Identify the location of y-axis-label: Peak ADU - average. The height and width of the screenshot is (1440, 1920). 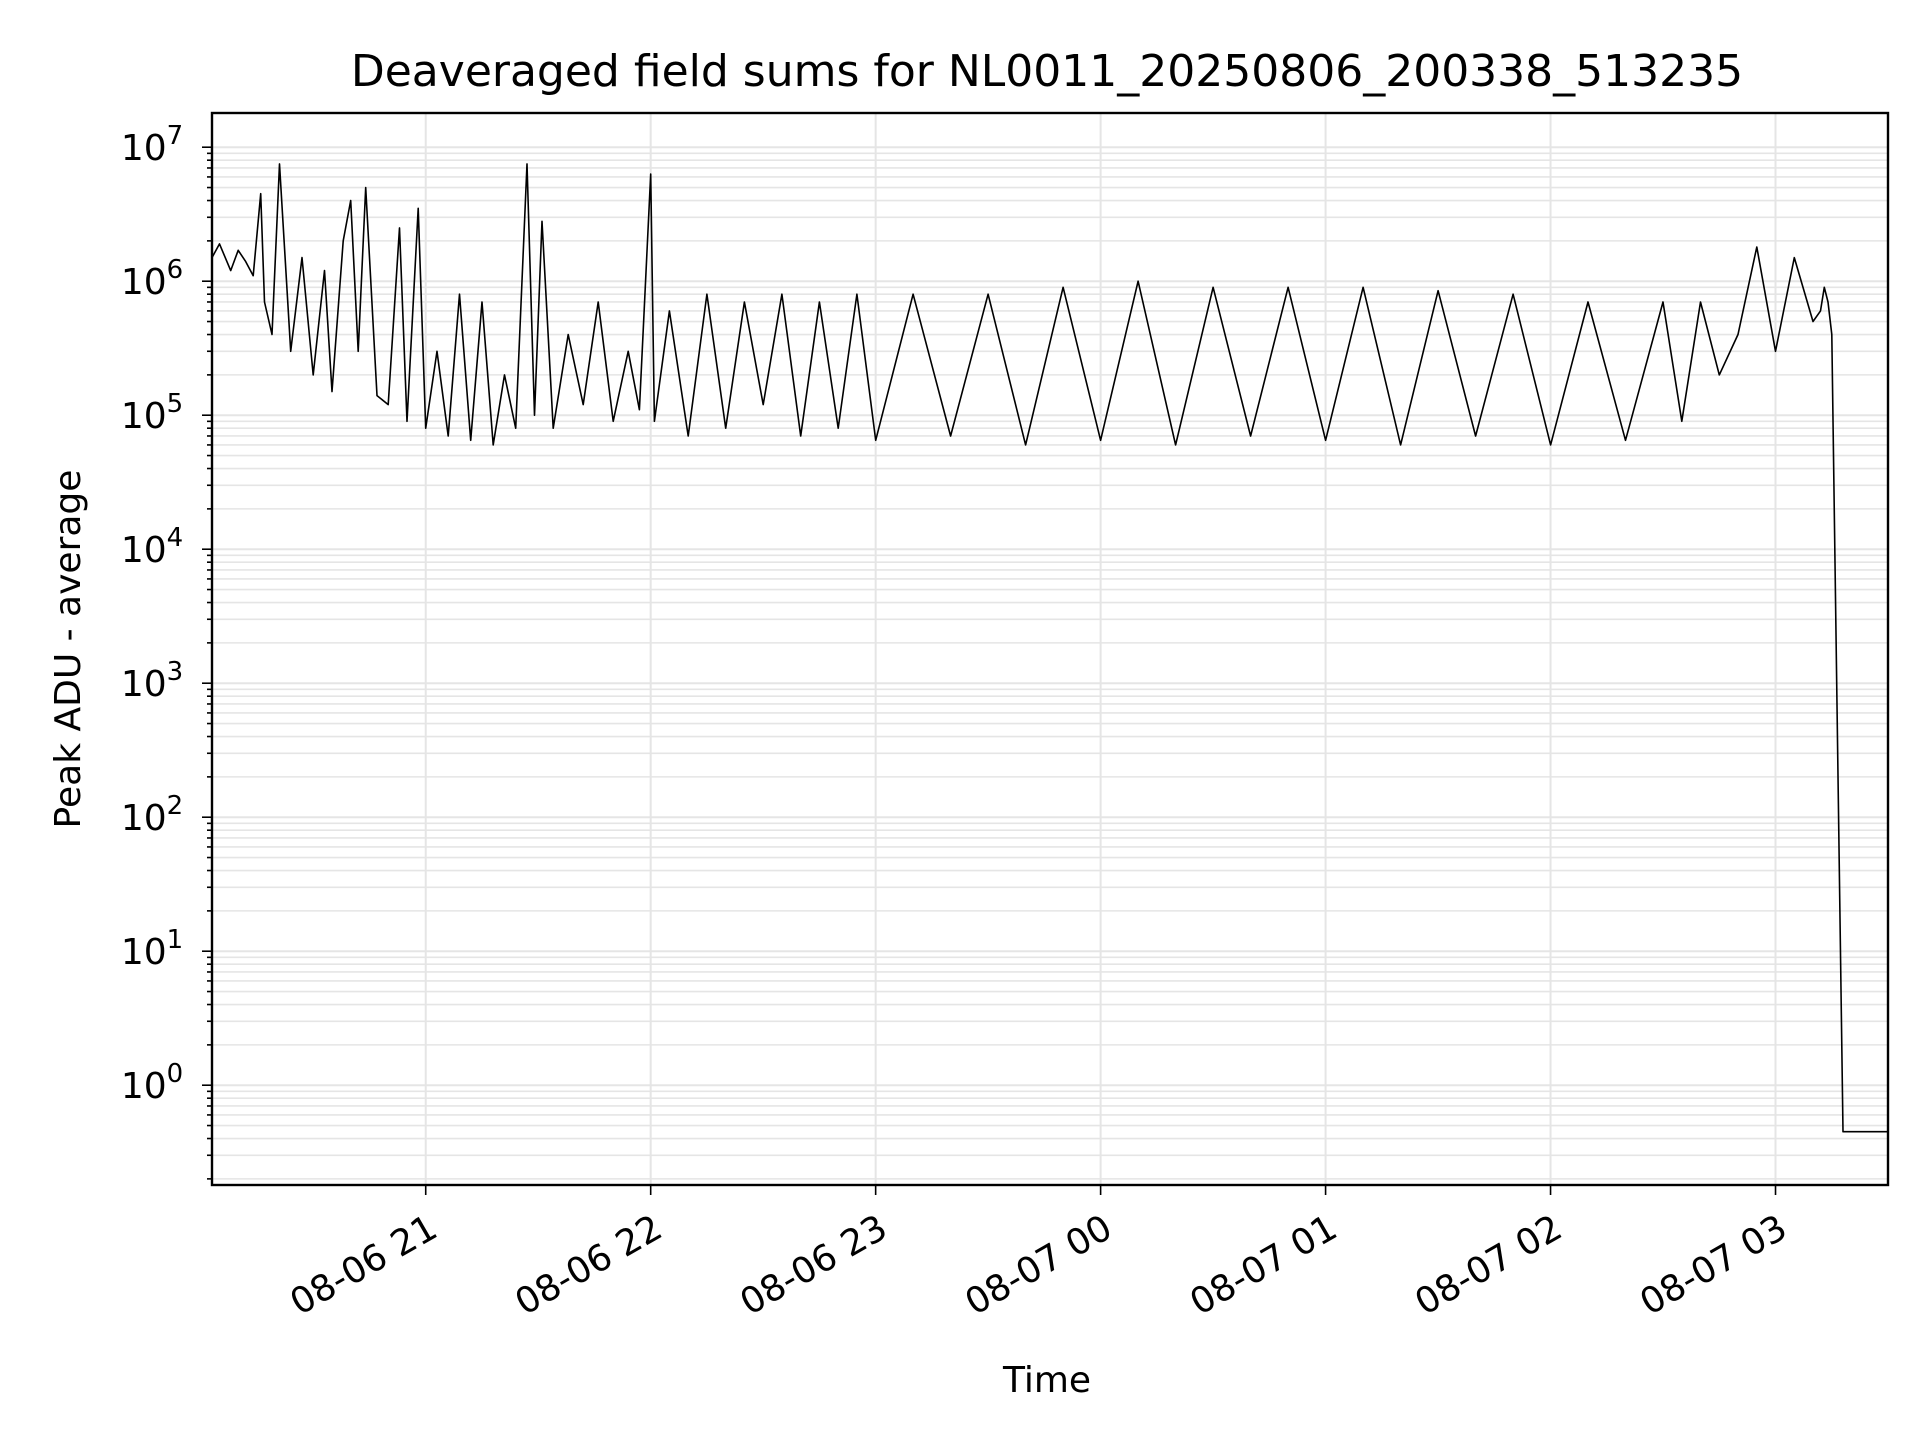
(68, 649).